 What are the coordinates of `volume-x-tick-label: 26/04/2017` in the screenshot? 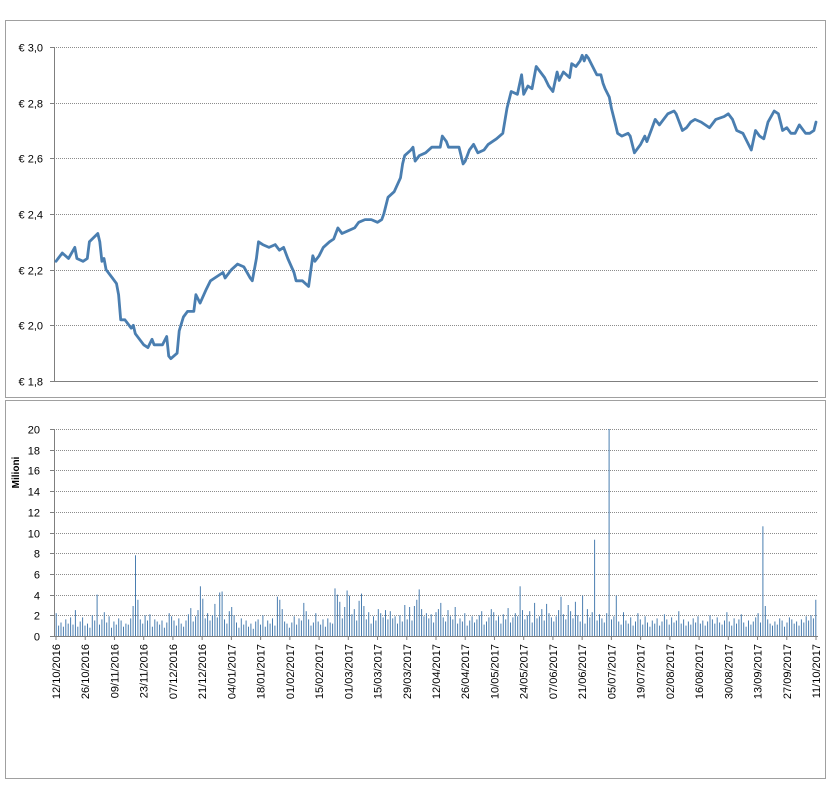 It's located at (466, 671).